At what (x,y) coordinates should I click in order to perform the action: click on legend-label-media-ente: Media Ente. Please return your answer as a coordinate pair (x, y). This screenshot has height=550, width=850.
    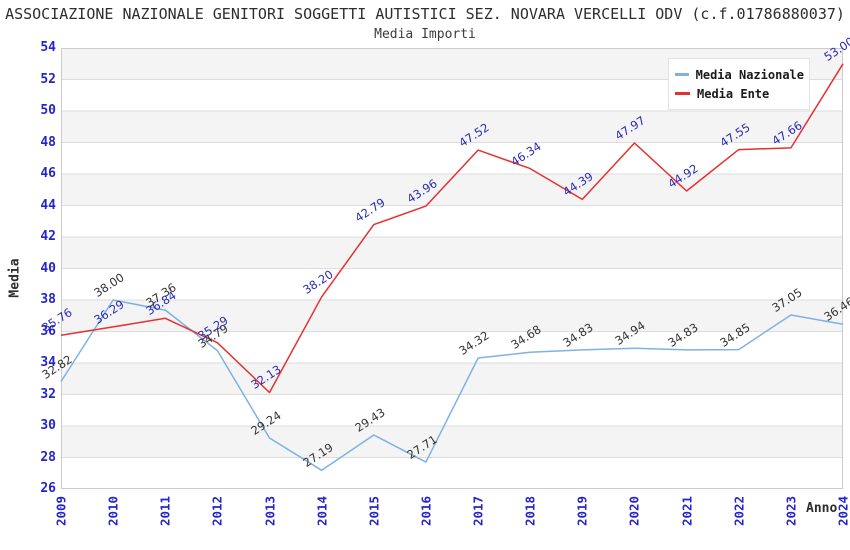
    Looking at the image, I should click on (733, 93).